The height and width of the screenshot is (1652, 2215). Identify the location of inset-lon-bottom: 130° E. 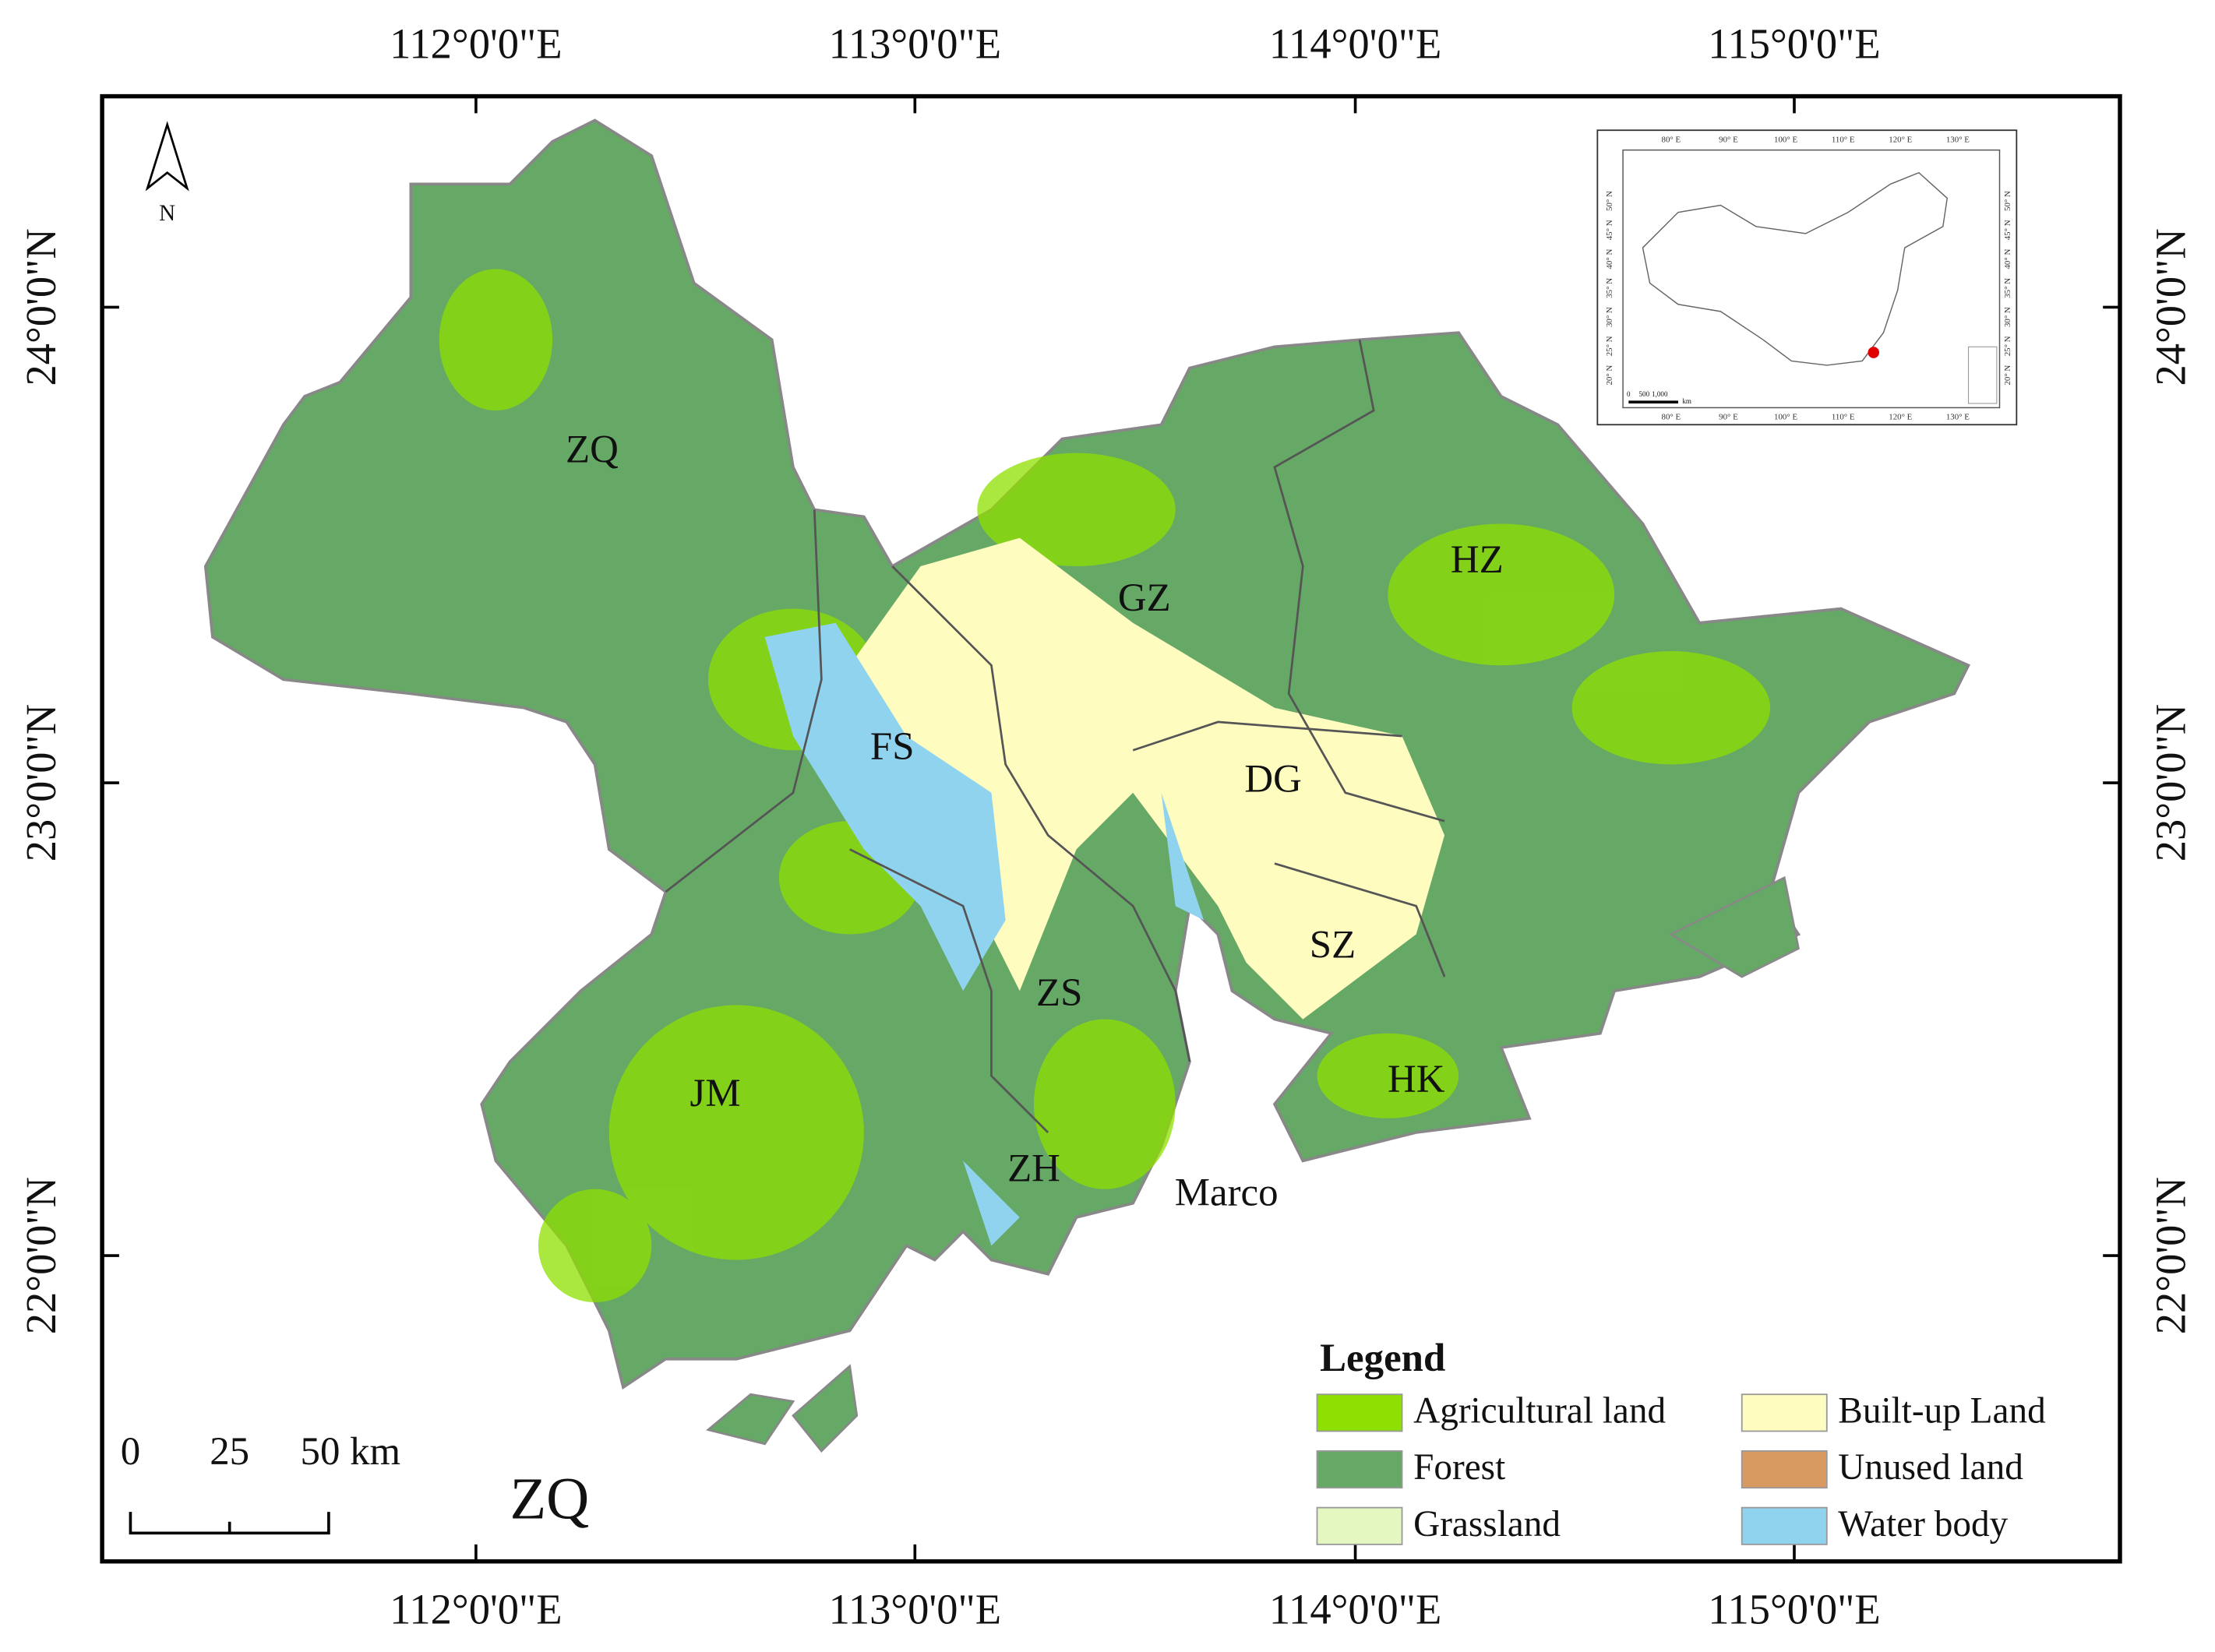
(1958, 417).